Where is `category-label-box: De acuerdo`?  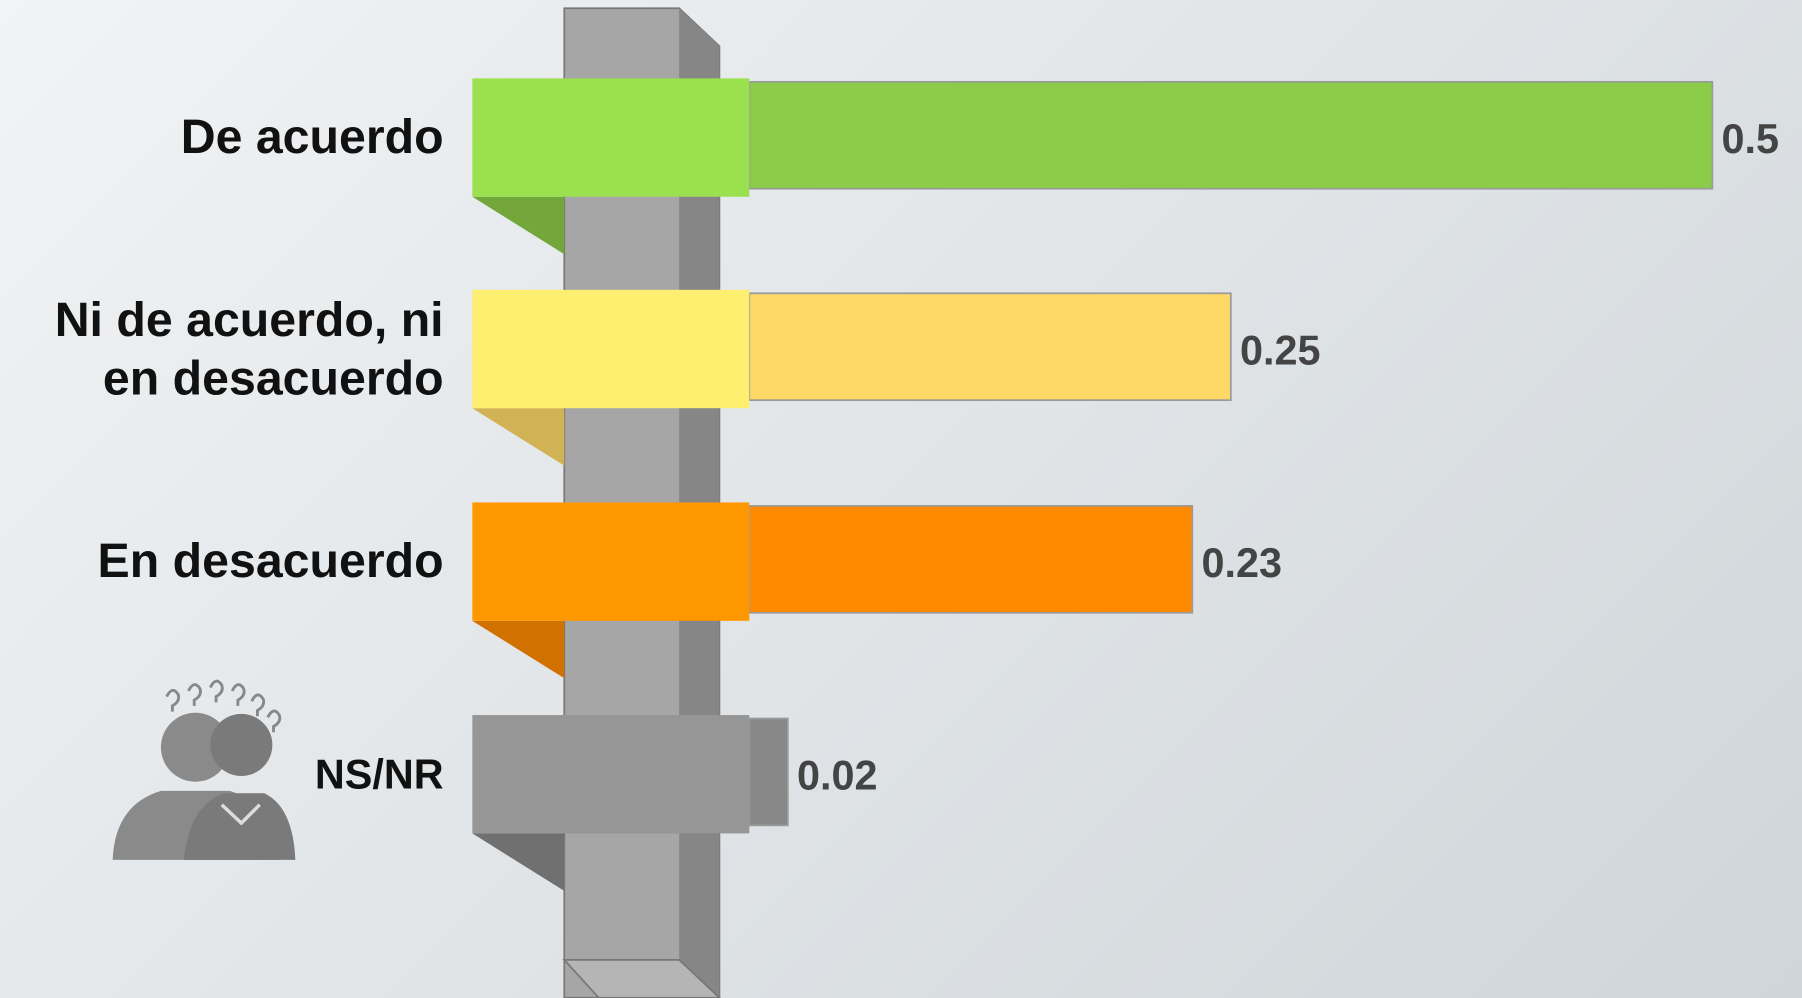
category-label-box: De acuerdo is located at coordinates (312, 136).